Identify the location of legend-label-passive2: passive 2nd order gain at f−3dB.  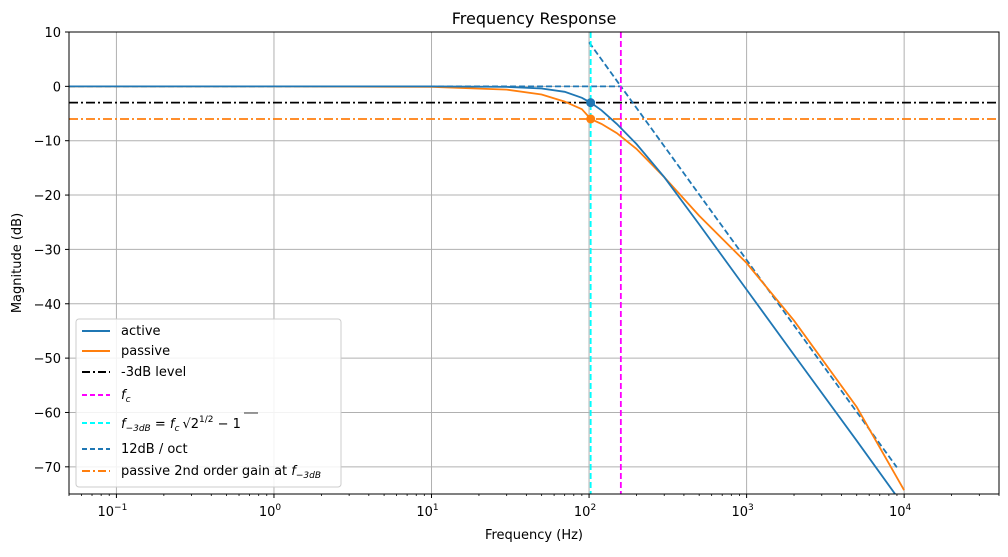
(221, 472).